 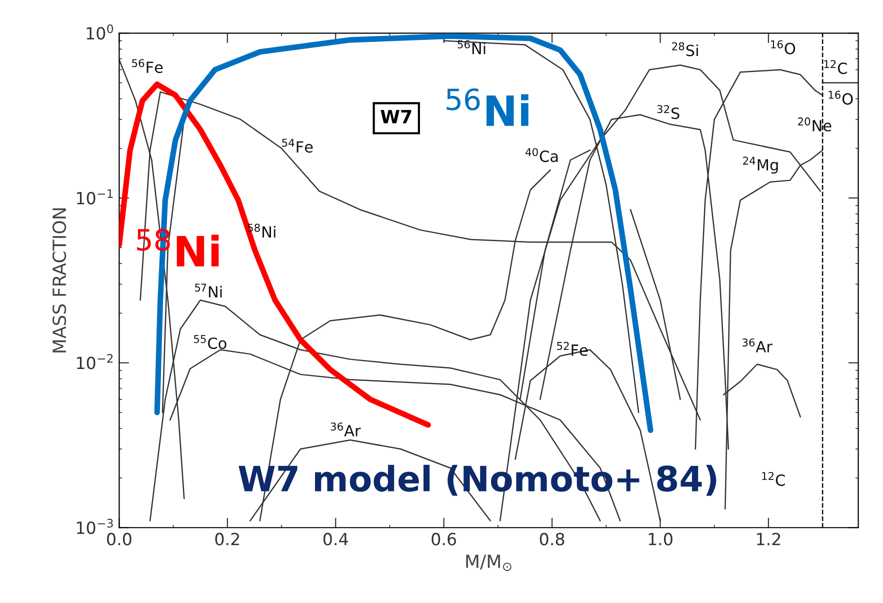 What do you see at coordinates (668, 112) in the screenshot?
I see `annotation: $^{32}$S` at bounding box center [668, 112].